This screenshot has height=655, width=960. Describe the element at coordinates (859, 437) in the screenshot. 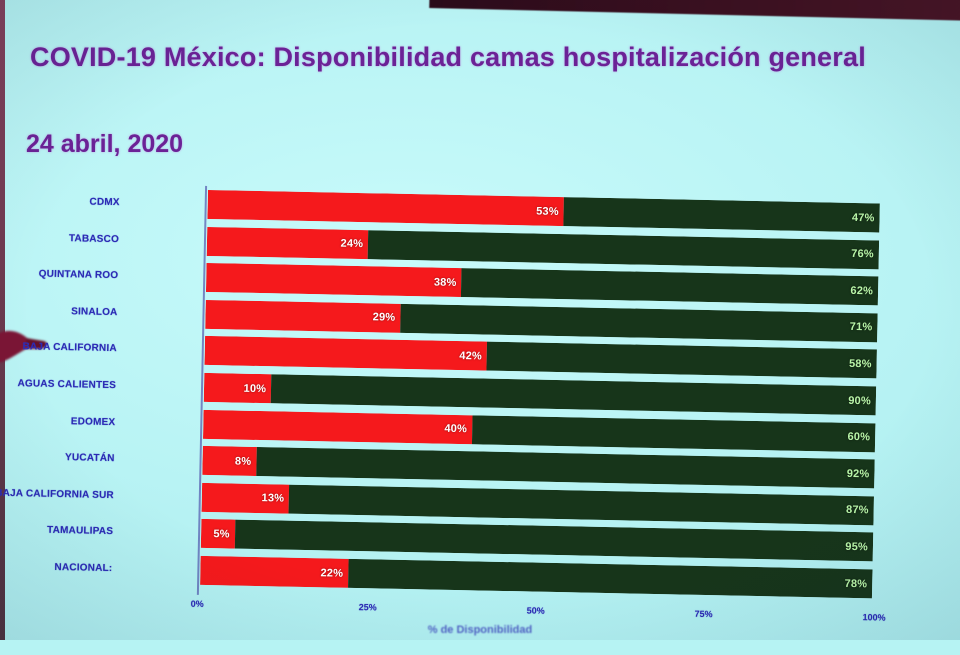

I see `bar-value-label: 60%` at that location.